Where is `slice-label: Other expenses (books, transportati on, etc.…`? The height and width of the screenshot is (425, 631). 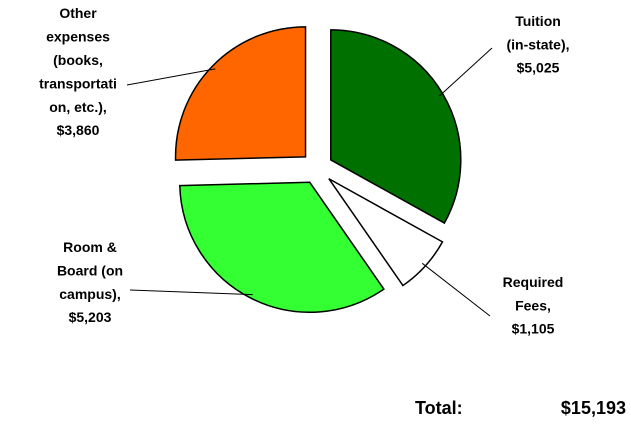
slice-label: Other expenses (books, transportati on, etc.… is located at coordinates (78, 60).